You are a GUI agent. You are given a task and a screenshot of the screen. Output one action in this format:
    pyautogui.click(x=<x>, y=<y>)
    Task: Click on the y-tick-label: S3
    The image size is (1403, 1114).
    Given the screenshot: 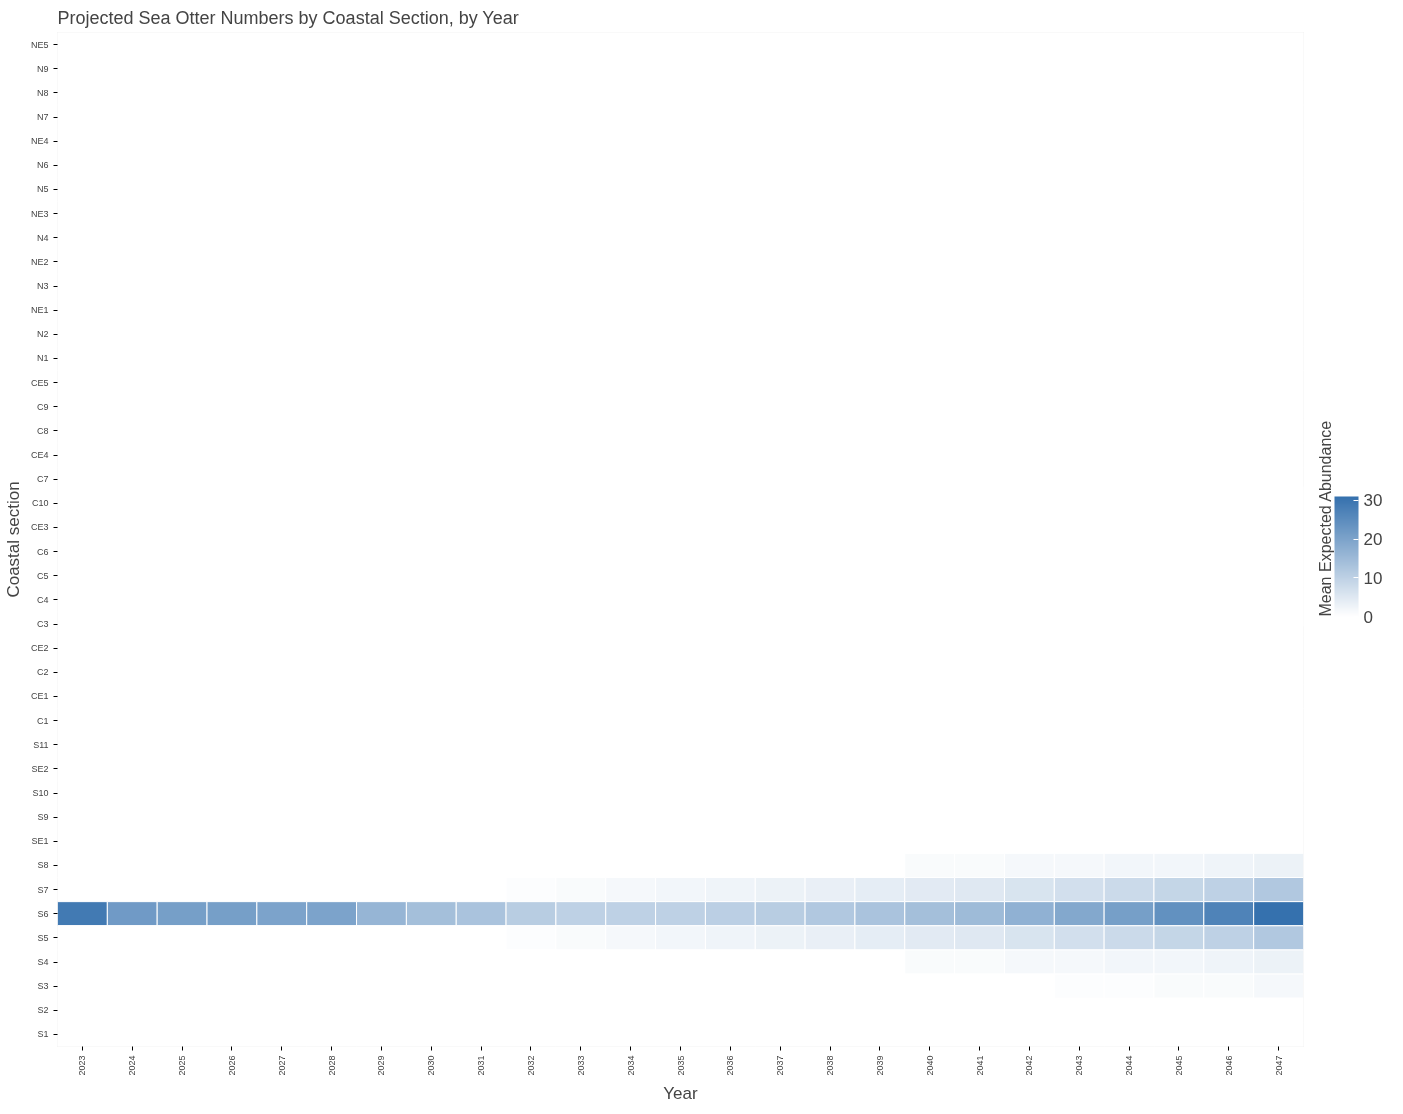 What is the action you would take?
    pyautogui.click(x=43, y=986)
    